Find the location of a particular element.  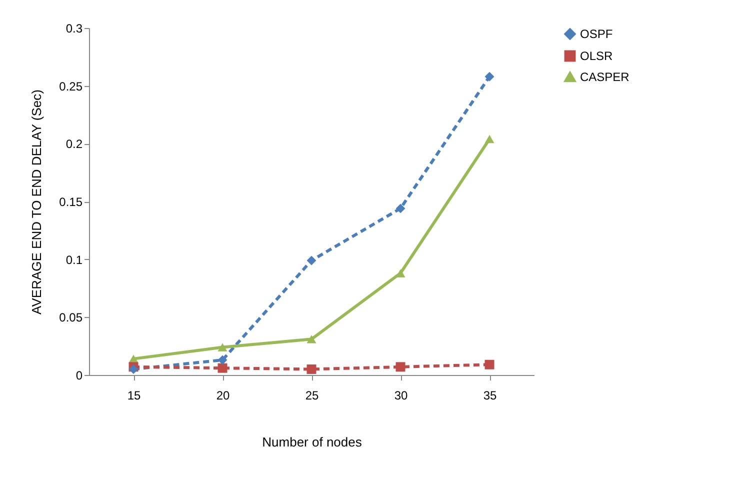

x-tick-label: 20 is located at coordinates (223, 395).